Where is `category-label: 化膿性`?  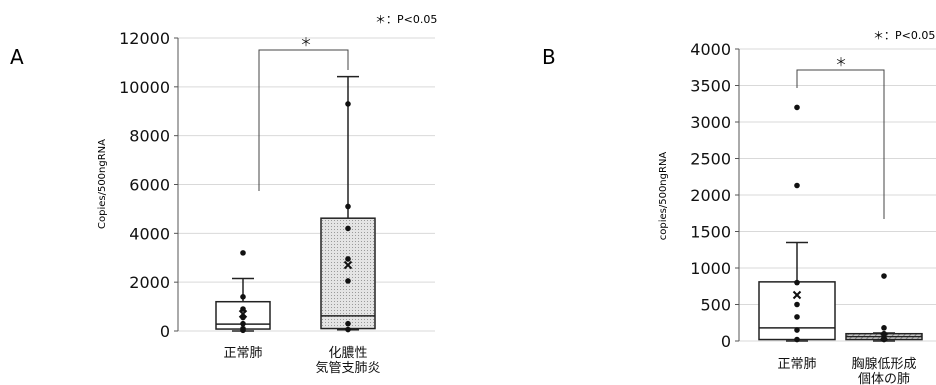
category-label: 化膿性 is located at coordinates (347, 353).